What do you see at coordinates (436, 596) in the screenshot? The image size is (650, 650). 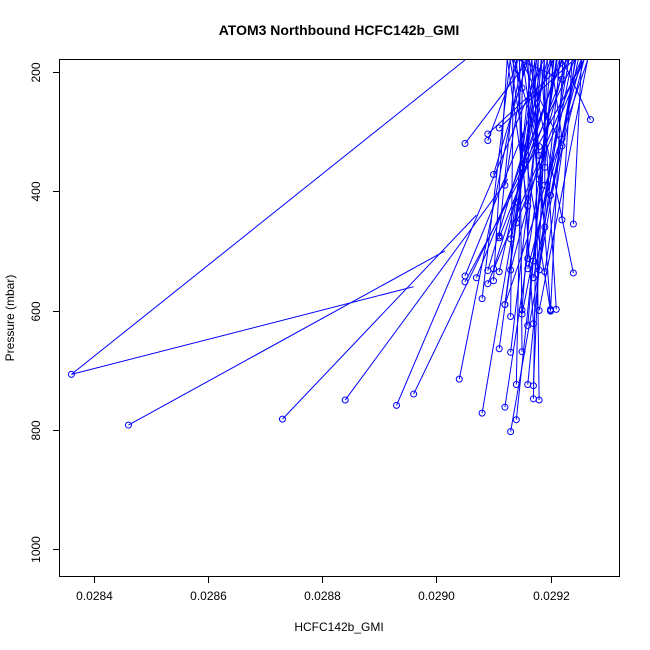 I see `x-tick-label: 0.0290` at bounding box center [436, 596].